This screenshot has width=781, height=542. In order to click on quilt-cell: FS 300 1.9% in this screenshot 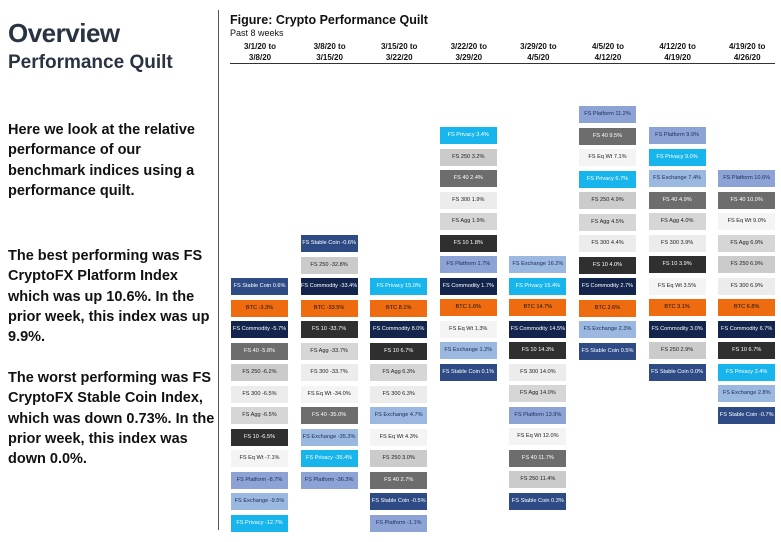, I will do `click(468, 200)`.